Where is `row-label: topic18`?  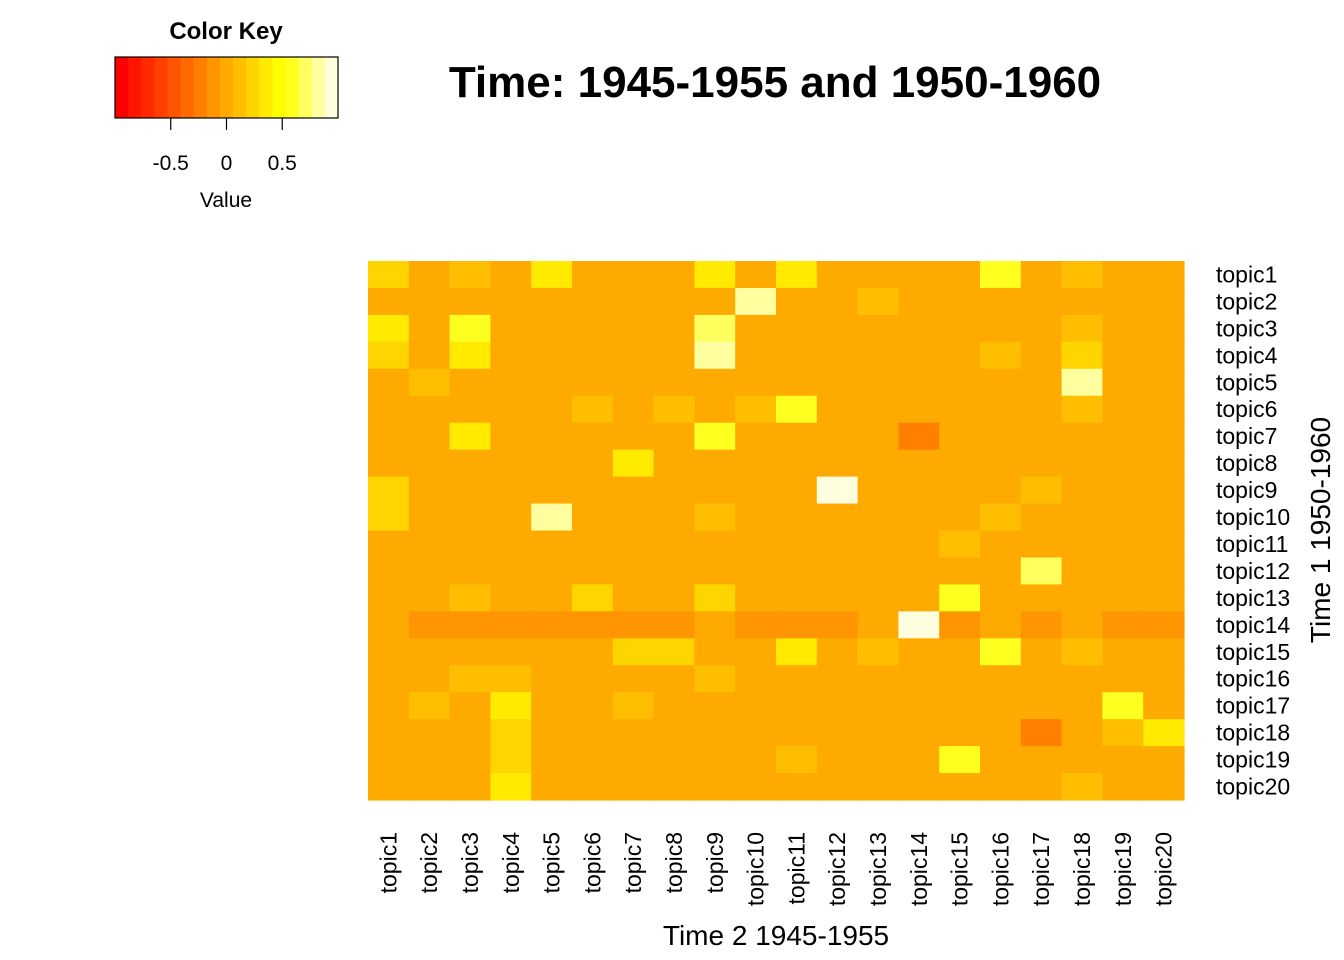
row-label: topic18 is located at coordinates (1253, 733).